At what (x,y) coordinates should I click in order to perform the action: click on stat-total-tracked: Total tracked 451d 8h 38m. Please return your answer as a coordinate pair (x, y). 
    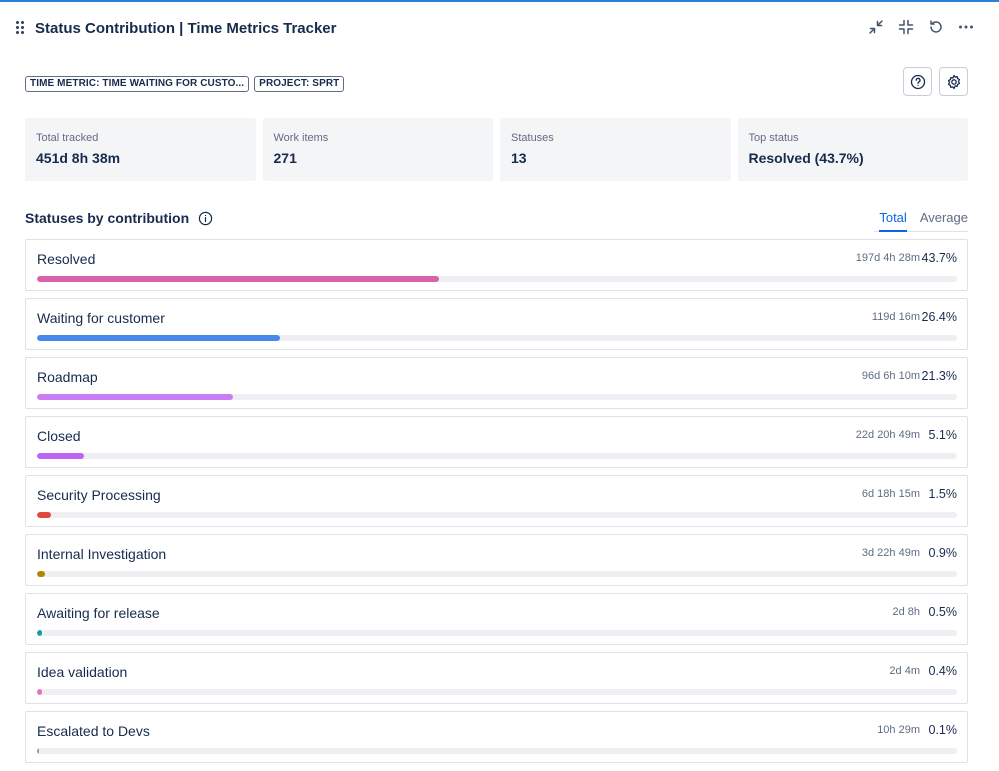
    Looking at the image, I should click on (140, 149).